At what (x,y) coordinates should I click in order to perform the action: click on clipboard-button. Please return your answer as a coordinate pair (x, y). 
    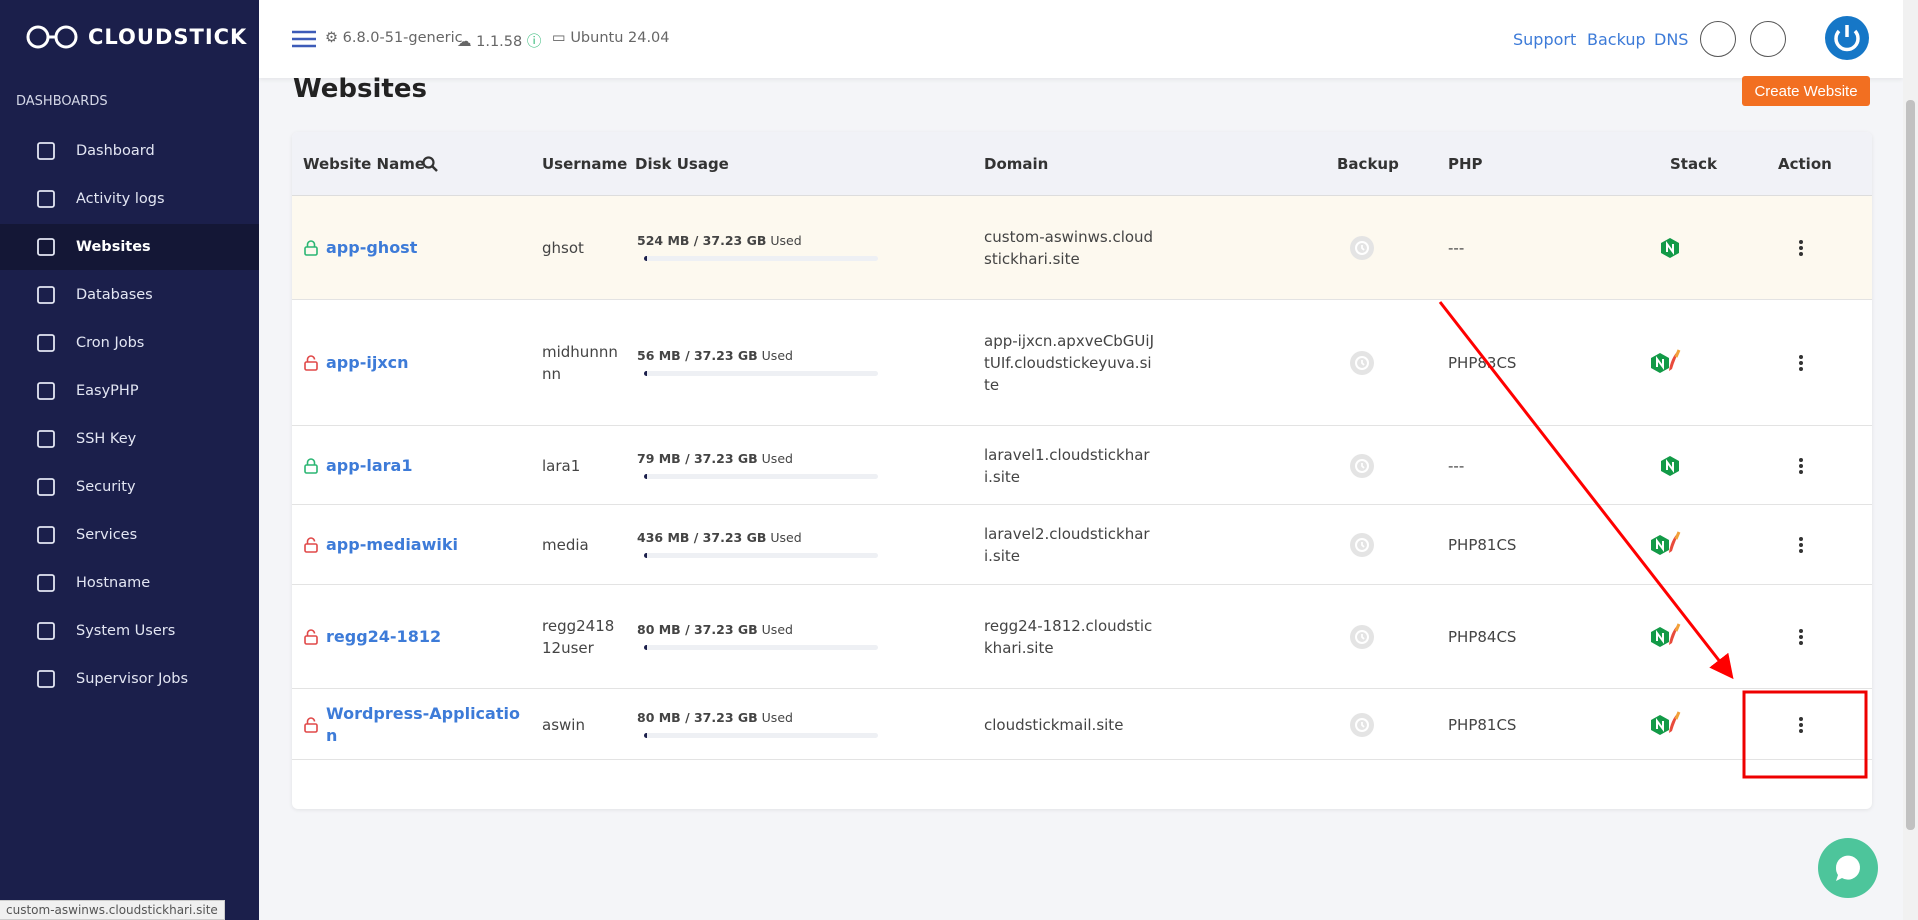
    Looking at the image, I should click on (1718, 39).